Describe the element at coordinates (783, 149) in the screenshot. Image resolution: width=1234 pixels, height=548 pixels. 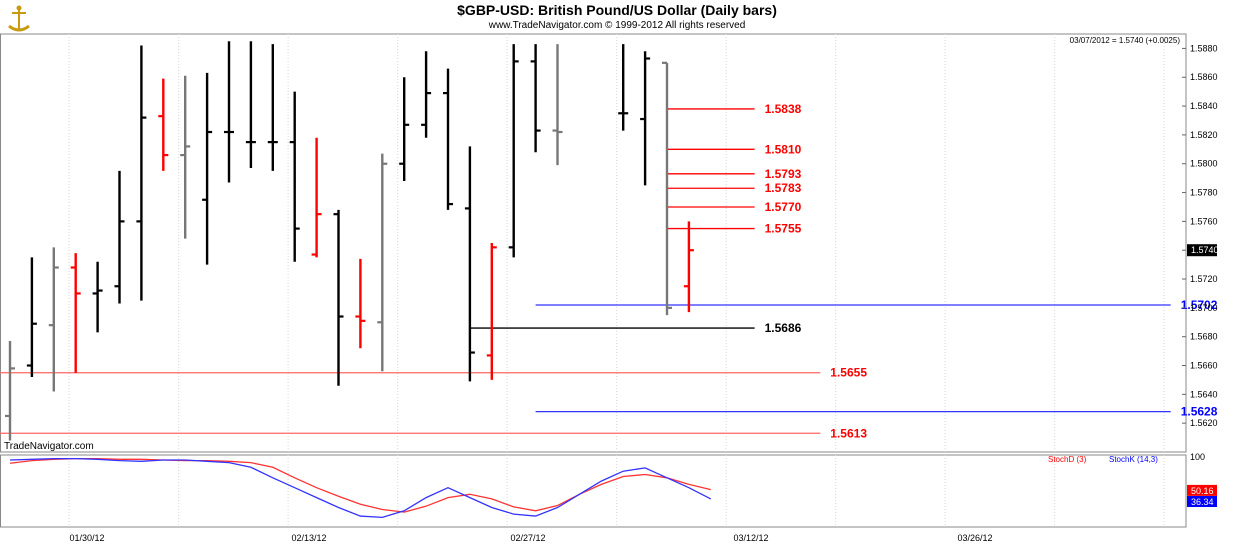
I see `level-label: 1.5810` at that location.